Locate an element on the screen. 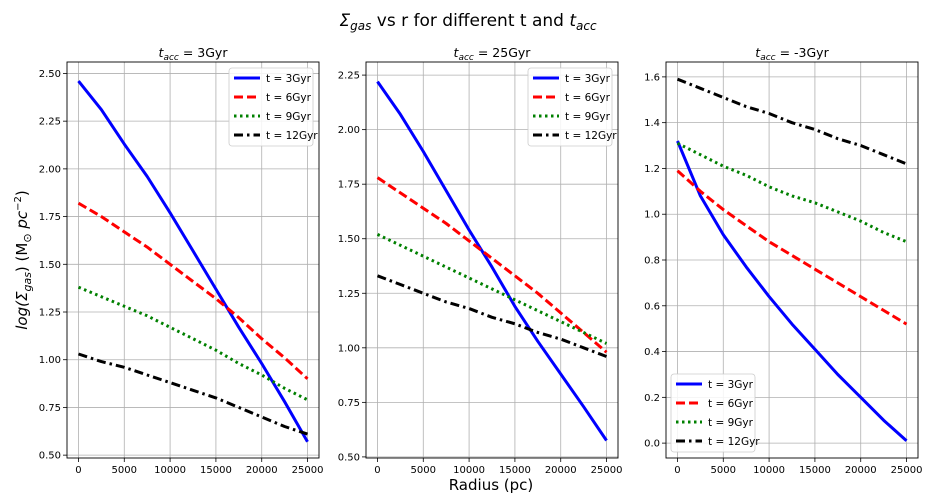  y-tick-label: 0.4 is located at coordinates (652, 352).